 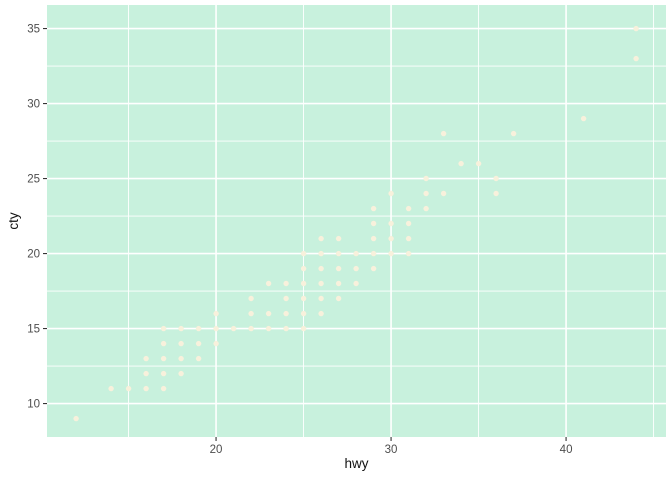 What do you see at coordinates (356, 463) in the screenshot?
I see `x-axis-title: hwy` at bounding box center [356, 463].